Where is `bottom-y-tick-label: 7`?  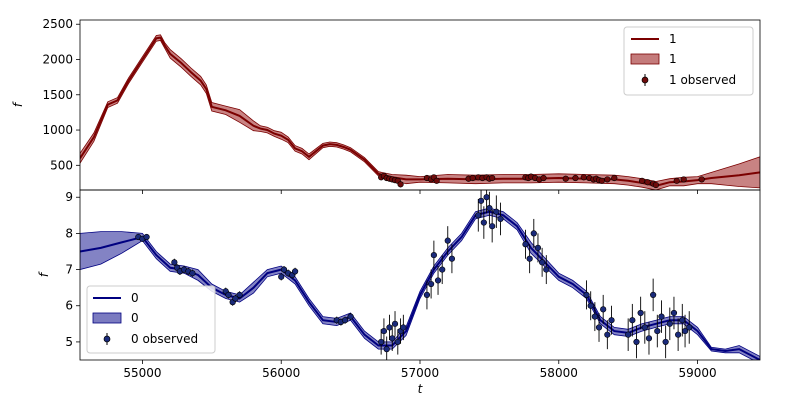 bottom-y-tick-label: 7 is located at coordinates (69, 270).